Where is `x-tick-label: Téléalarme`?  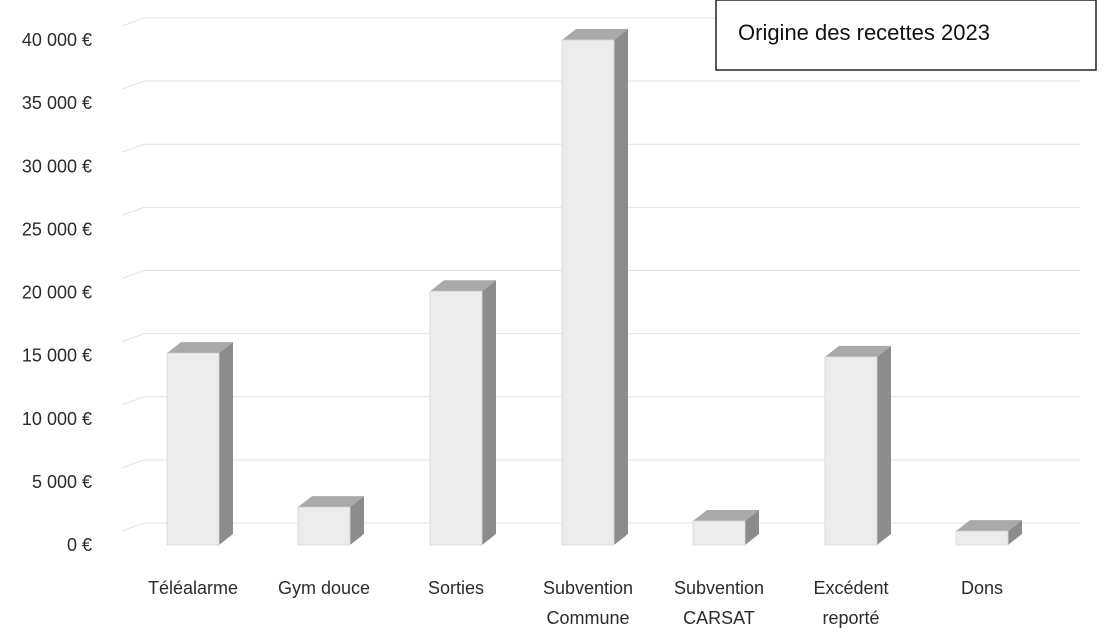
x-tick-label: Téléalarme is located at coordinates (193, 588).